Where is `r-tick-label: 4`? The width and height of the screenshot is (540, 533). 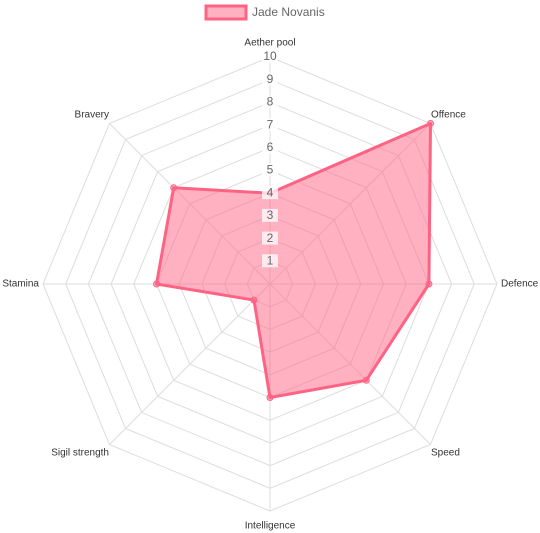 r-tick-label: 4 is located at coordinates (270, 192).